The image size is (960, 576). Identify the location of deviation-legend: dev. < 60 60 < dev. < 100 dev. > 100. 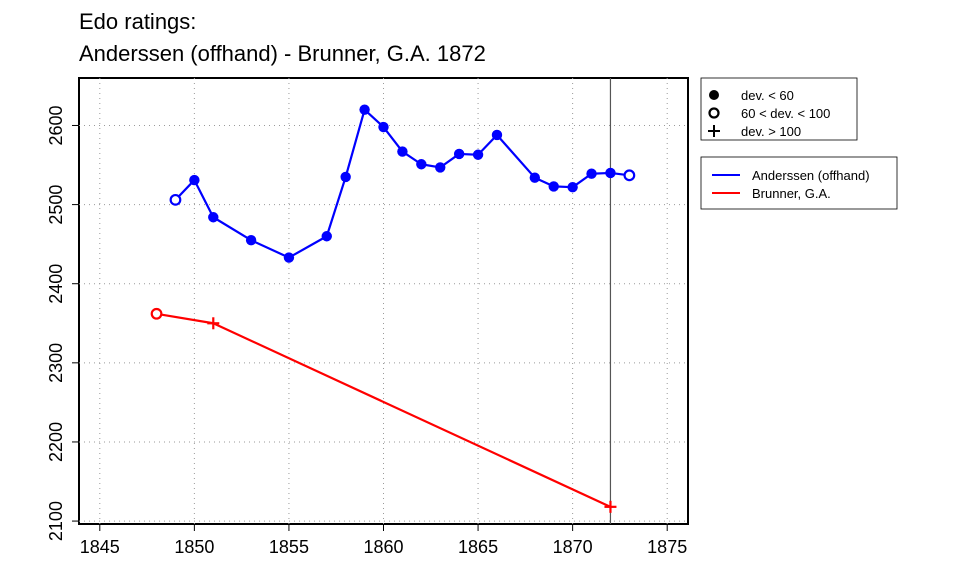
(779, 109).